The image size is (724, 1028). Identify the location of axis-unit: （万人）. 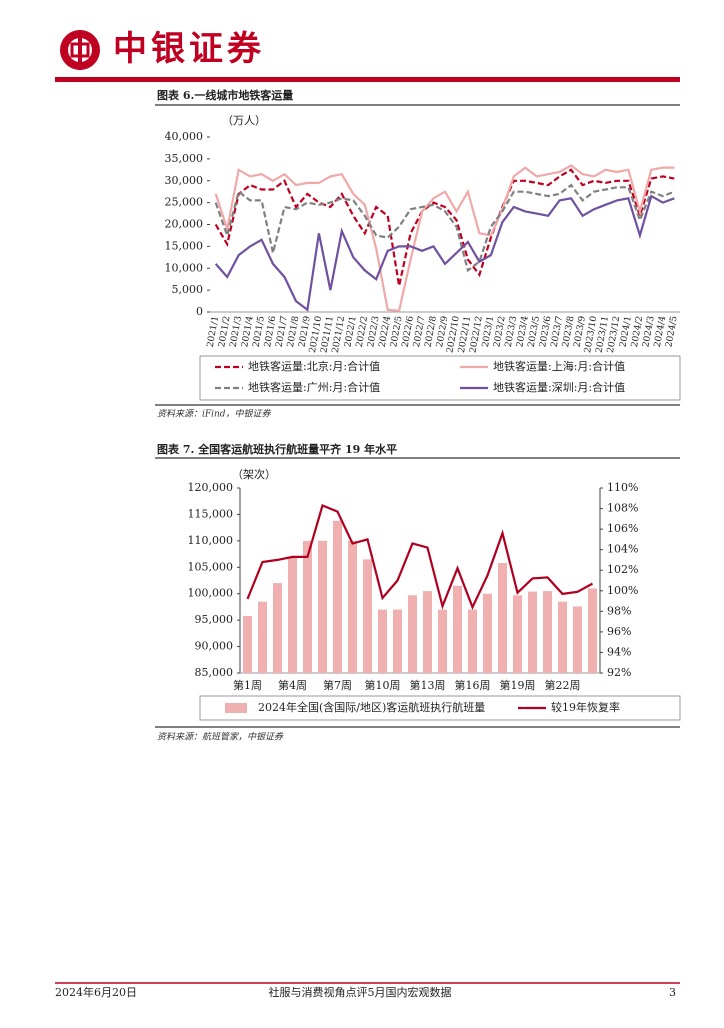
(244, 120).